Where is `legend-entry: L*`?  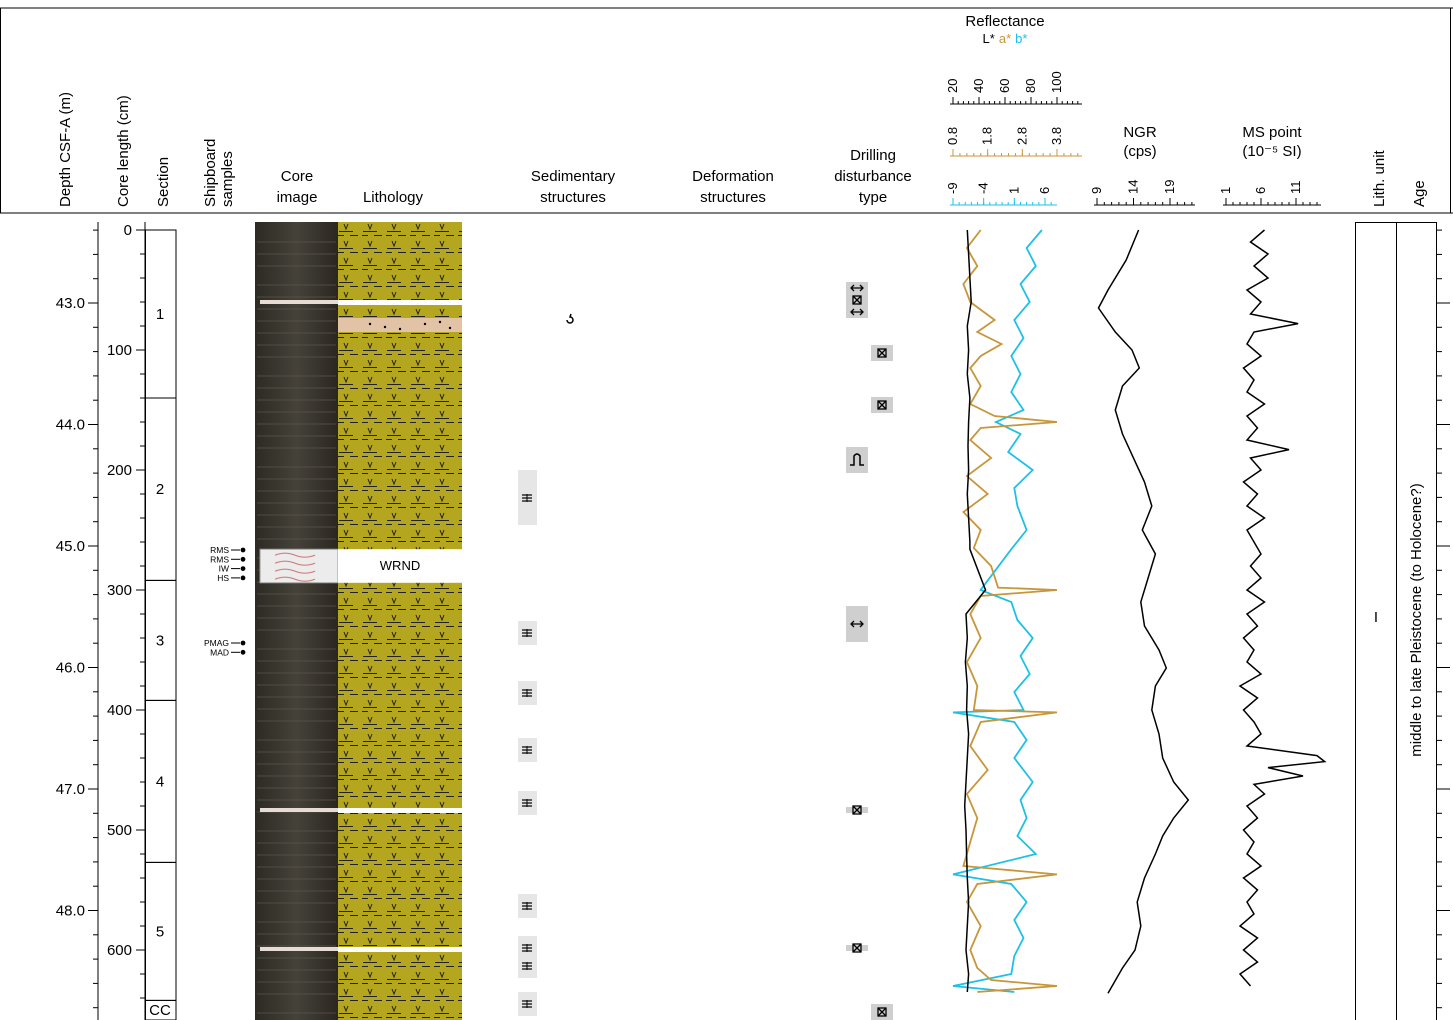
legend-entry: L* is located at coordinates (989, 38).